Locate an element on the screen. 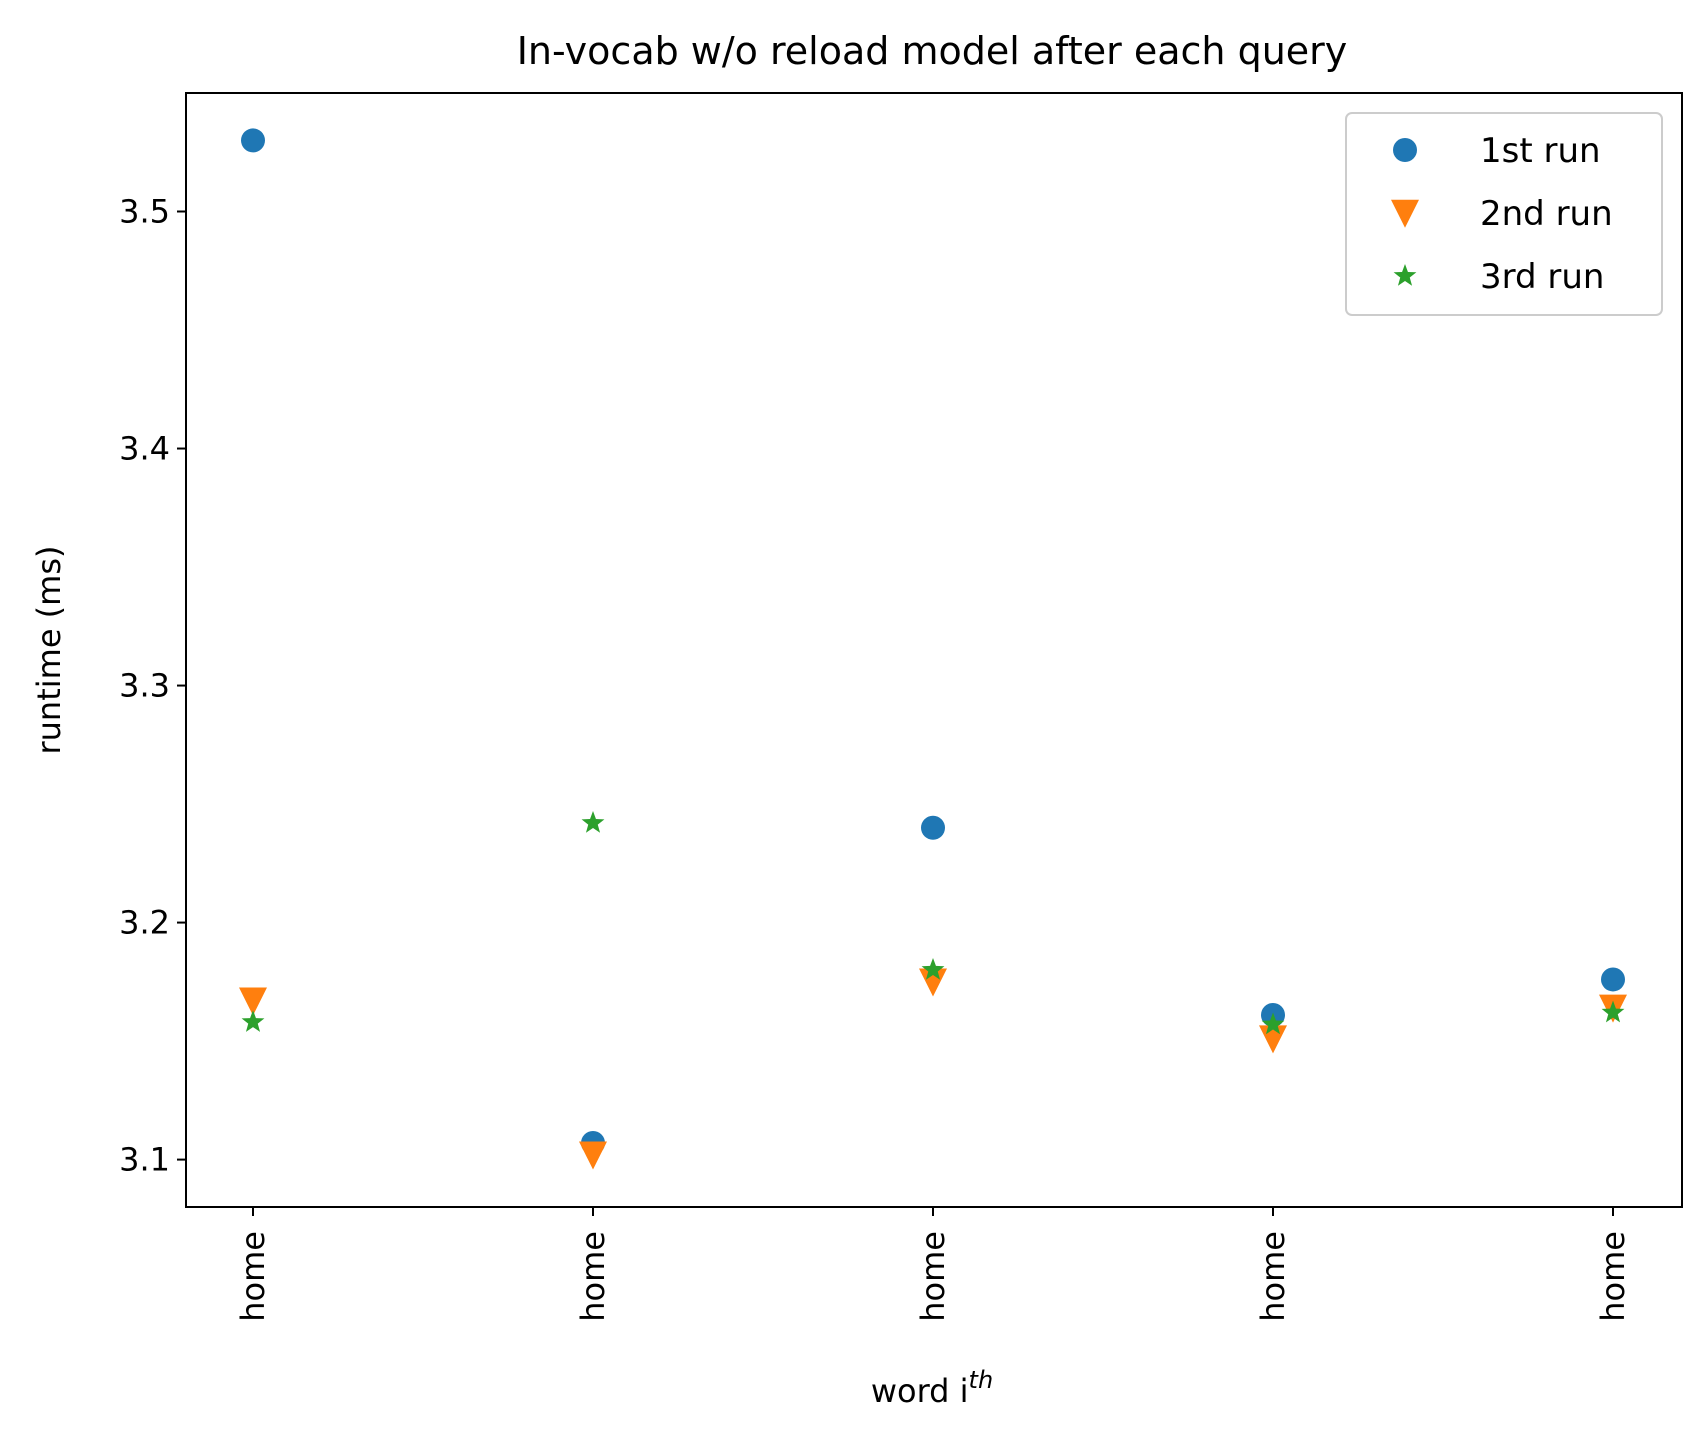 The height and width of the screenshot is (1438, 1702). legend-label: 1st run is located at coordinates (1540, 151).